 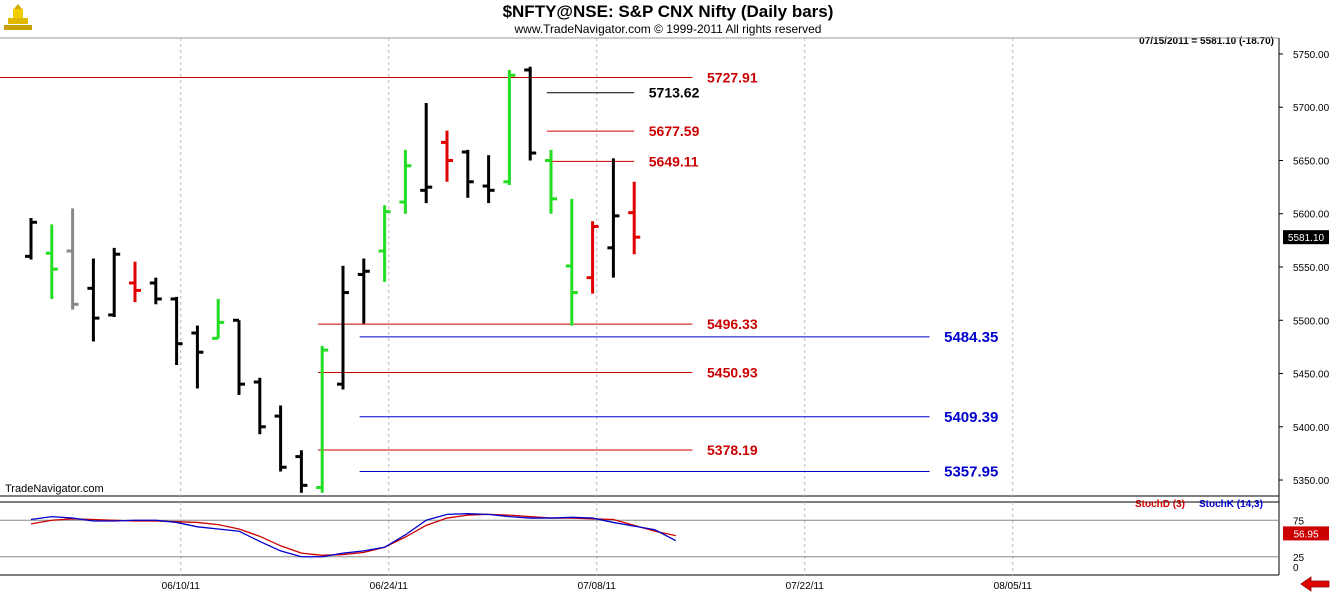 I want to click on price-tick-label: 5600.00, so click(x=1311, y=215).